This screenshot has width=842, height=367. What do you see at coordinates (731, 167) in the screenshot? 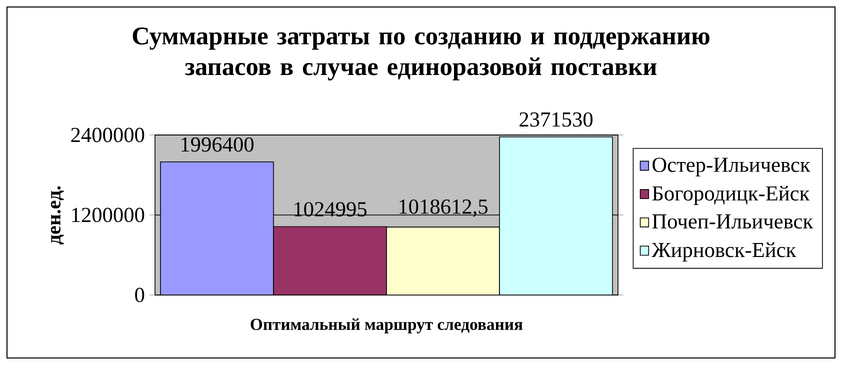
I see `legend-label: Остер-Ильичевск` at bounding box center [731, 167].